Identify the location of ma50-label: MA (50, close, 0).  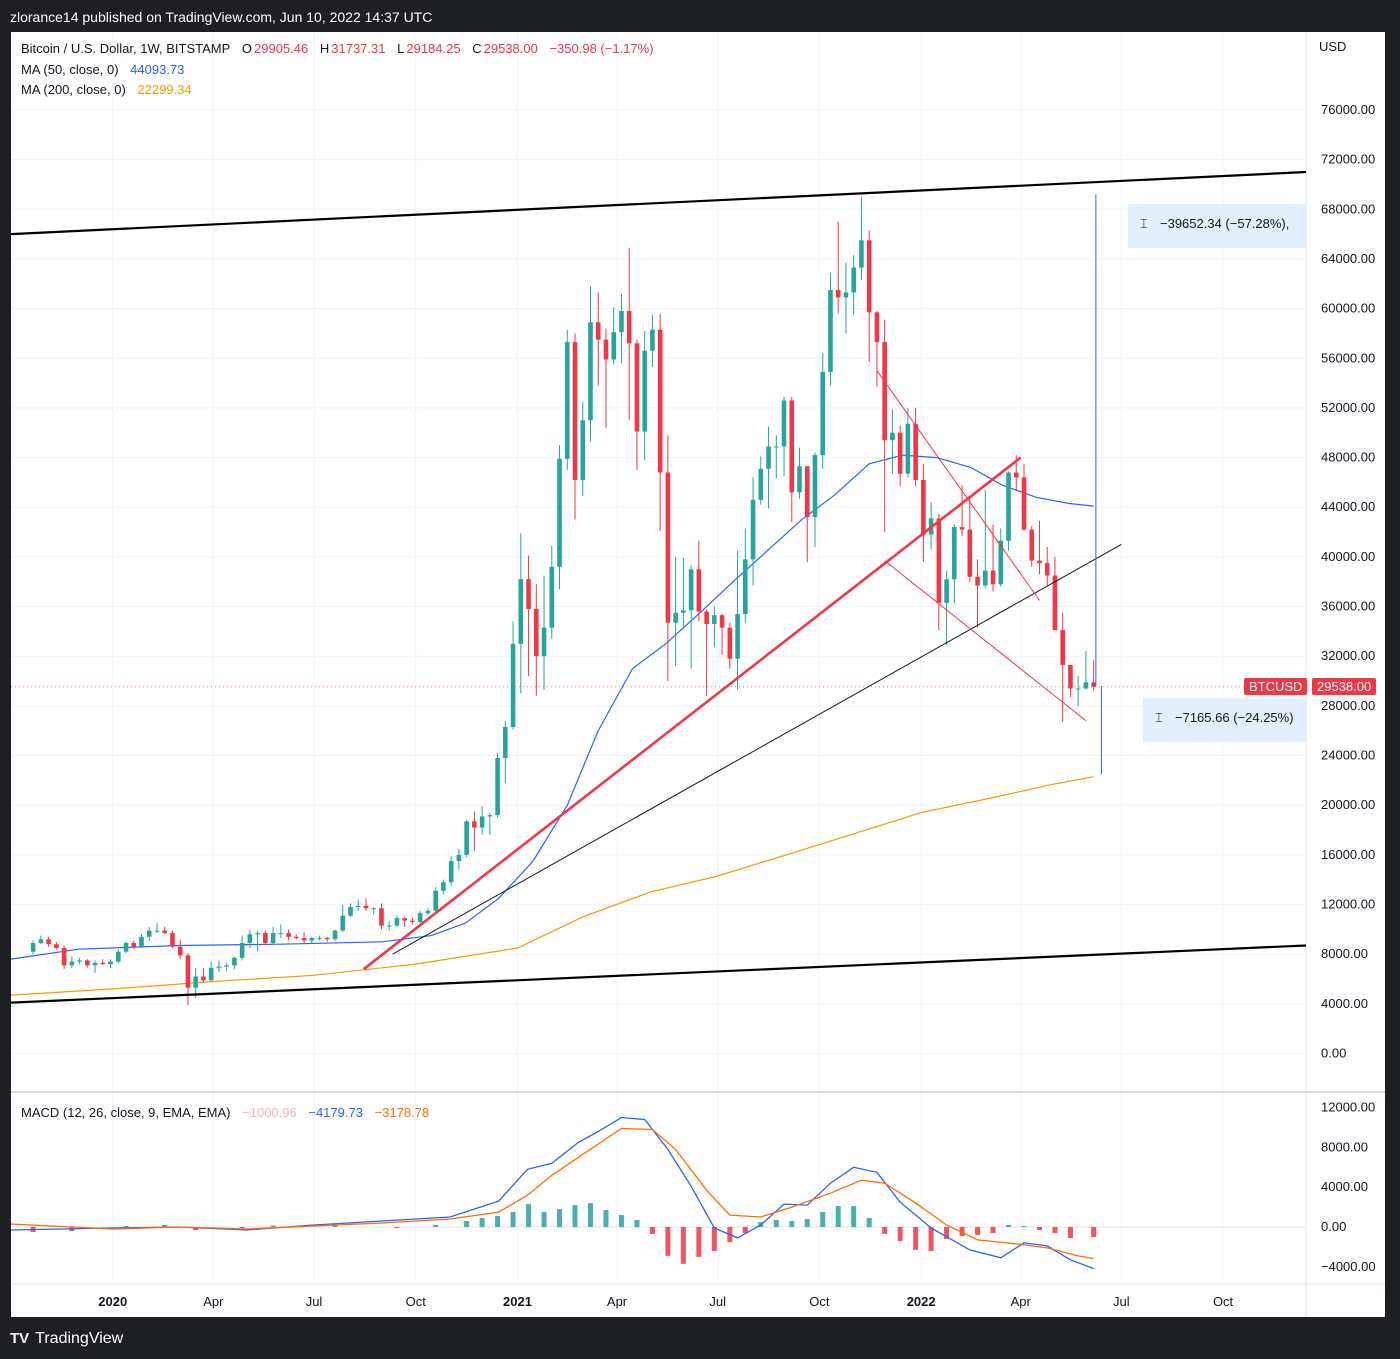
(70, 69).